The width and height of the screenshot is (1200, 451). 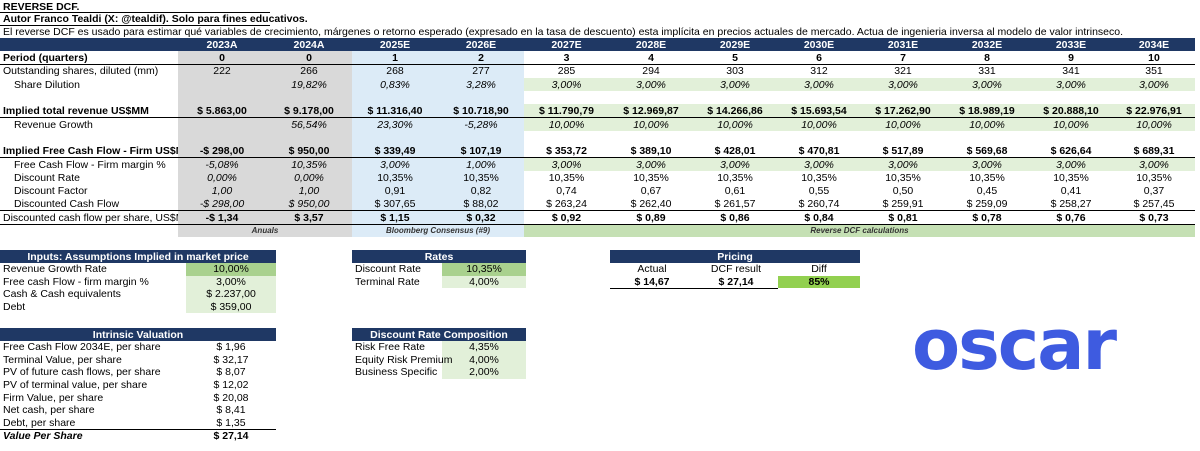 I want to click on input-label: Free cash Flow - firm margin %, so click(x=76, y=281).